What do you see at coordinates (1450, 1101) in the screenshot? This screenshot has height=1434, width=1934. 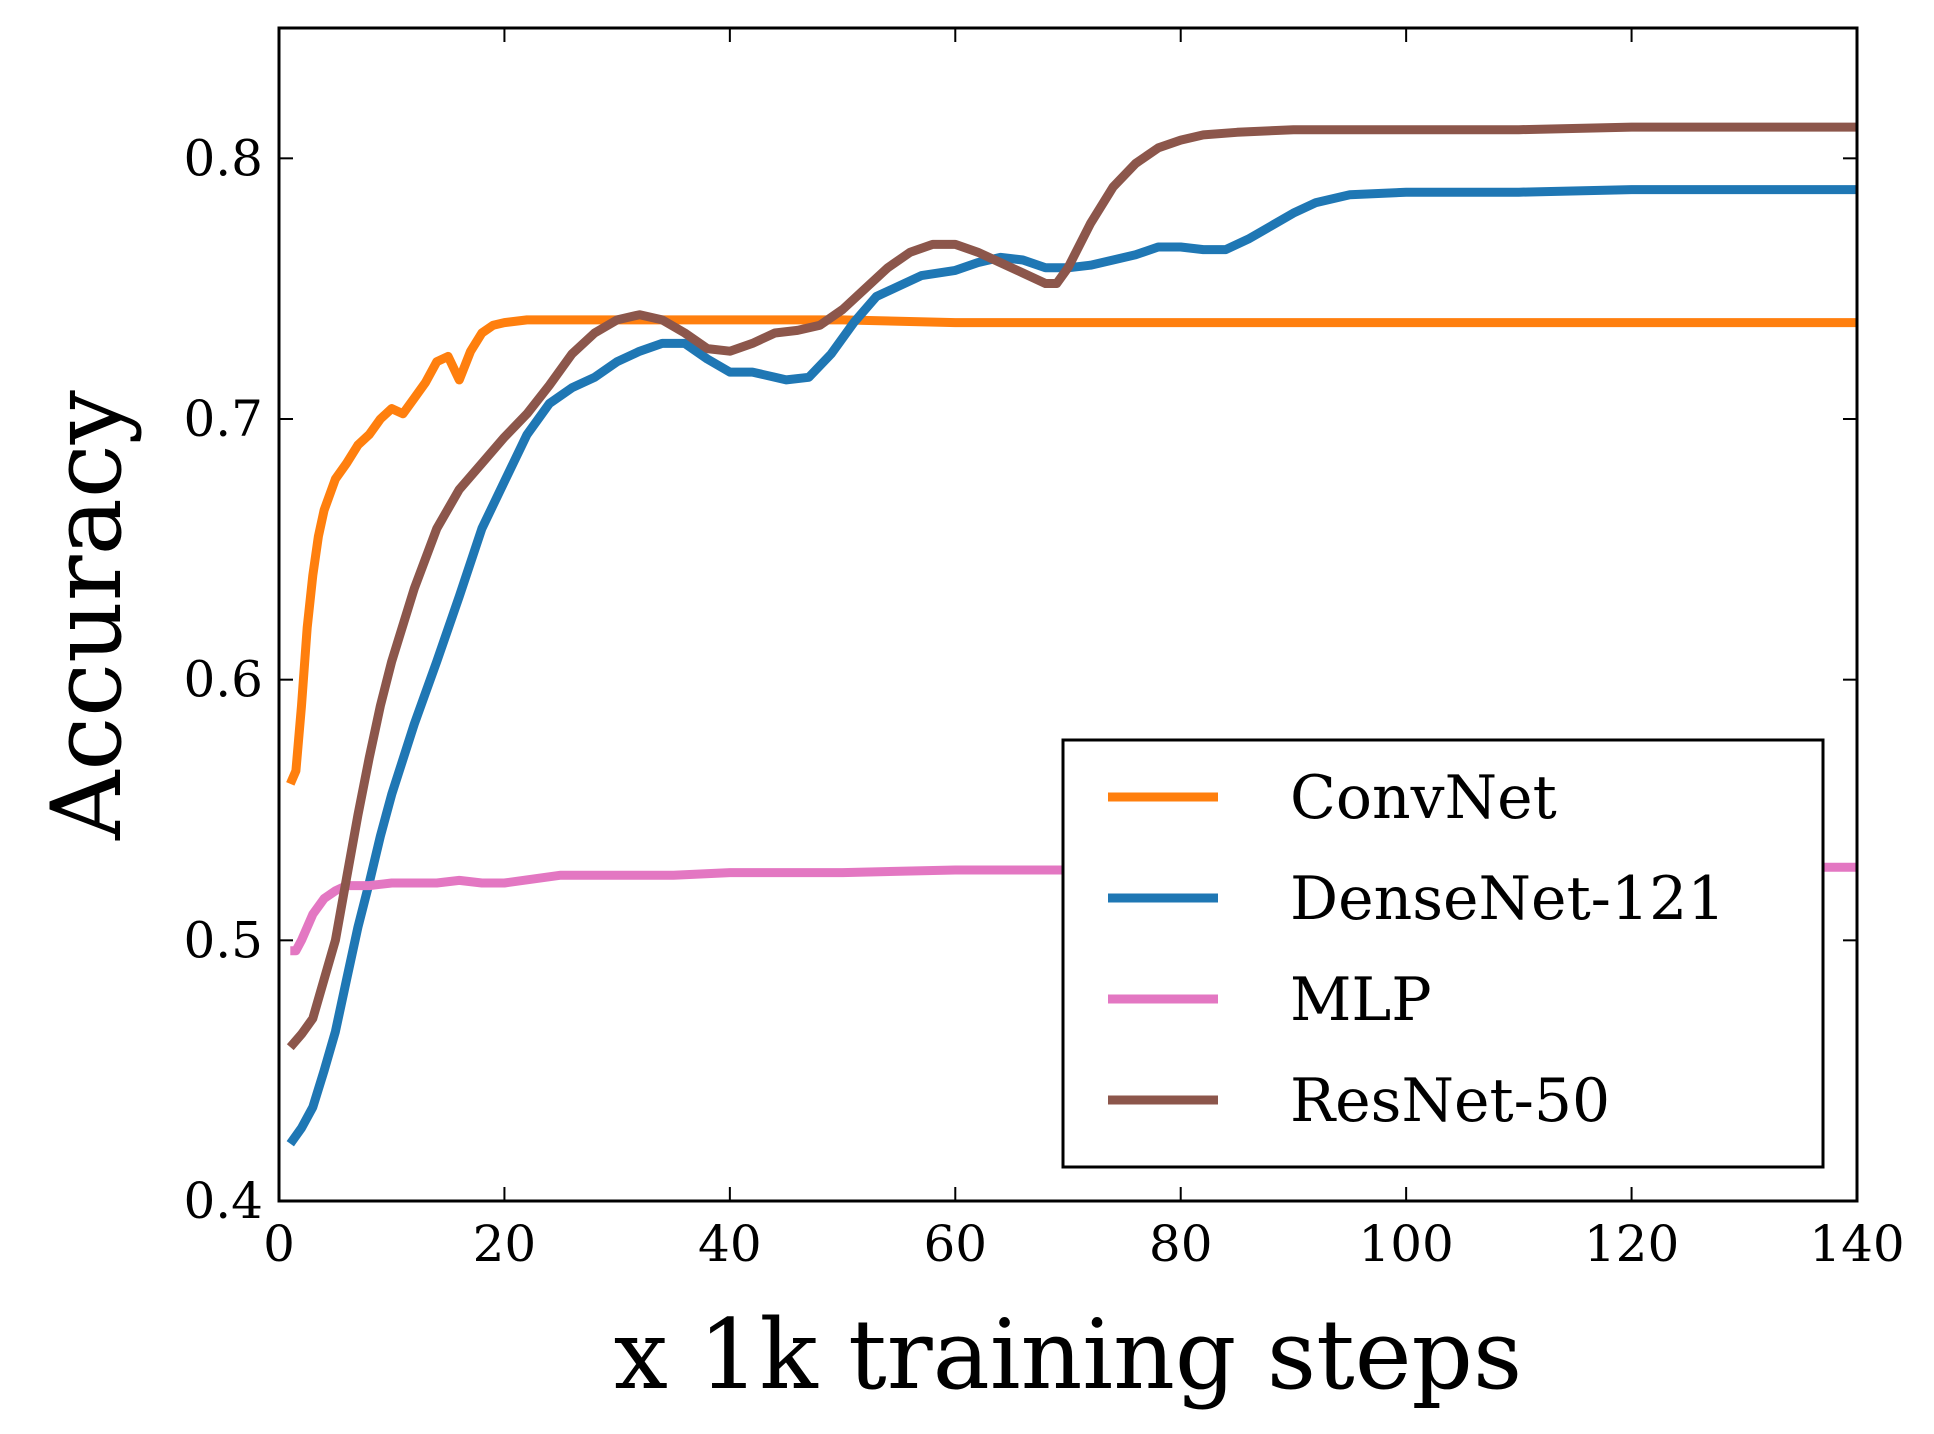 I see `legend-label-resnet-50: ResNet-50` at bounding box center [1450, 1101].